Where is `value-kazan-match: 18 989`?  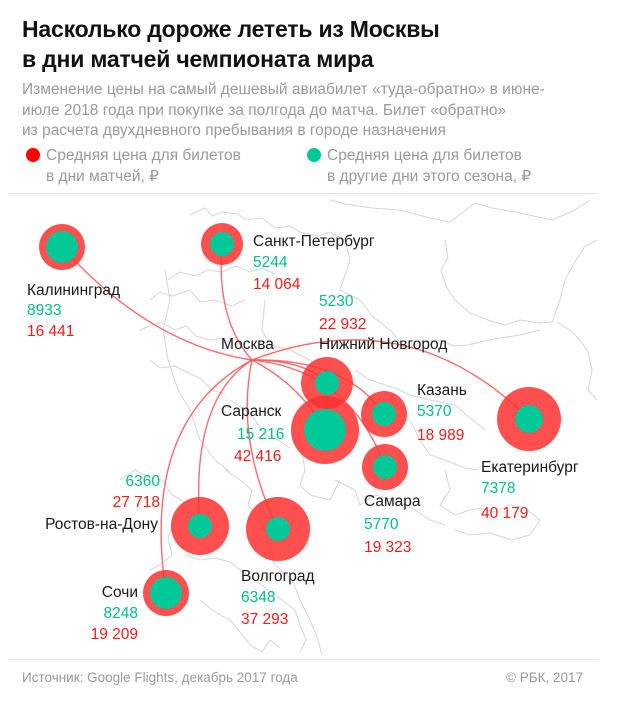
value-kazan-match: 18 989 is located at coordinates (441, 435).